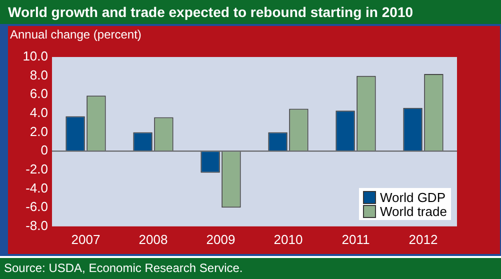 The width and height of the screenshot is (501, 279). I want to click on y-tick-label: 2.0, so click(39, 131).